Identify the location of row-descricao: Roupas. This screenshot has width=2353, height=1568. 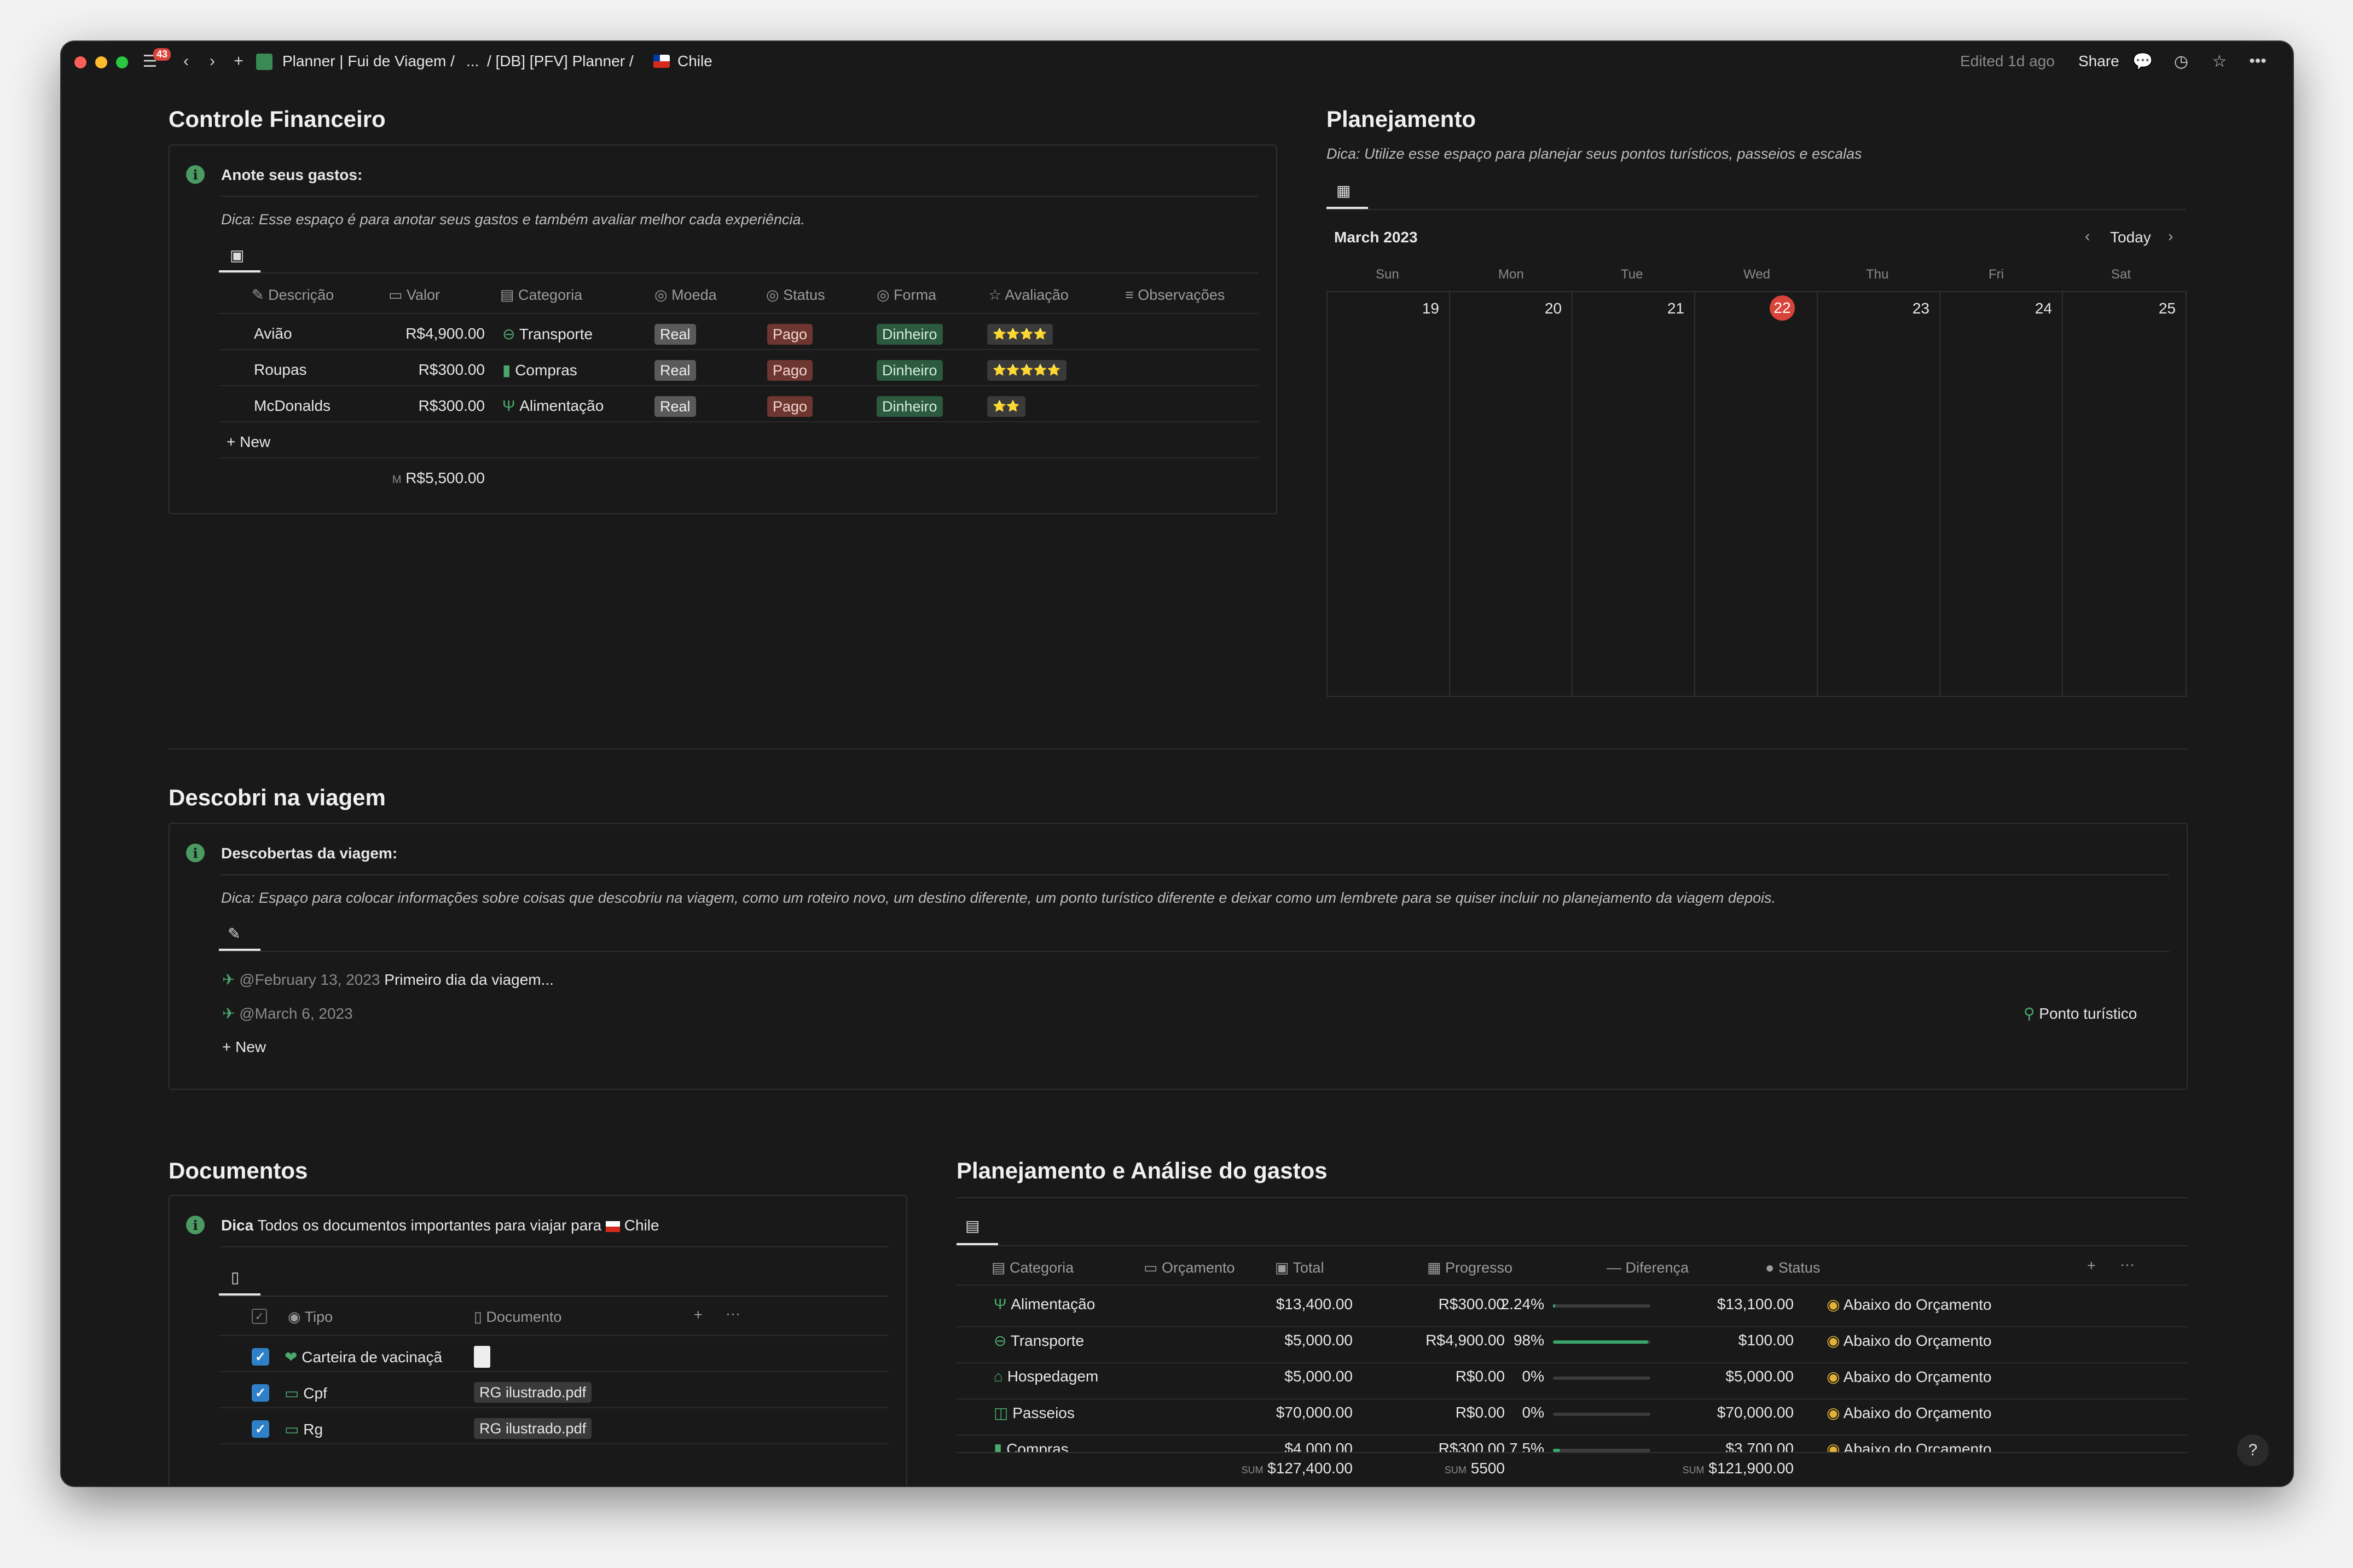
(280, 369).